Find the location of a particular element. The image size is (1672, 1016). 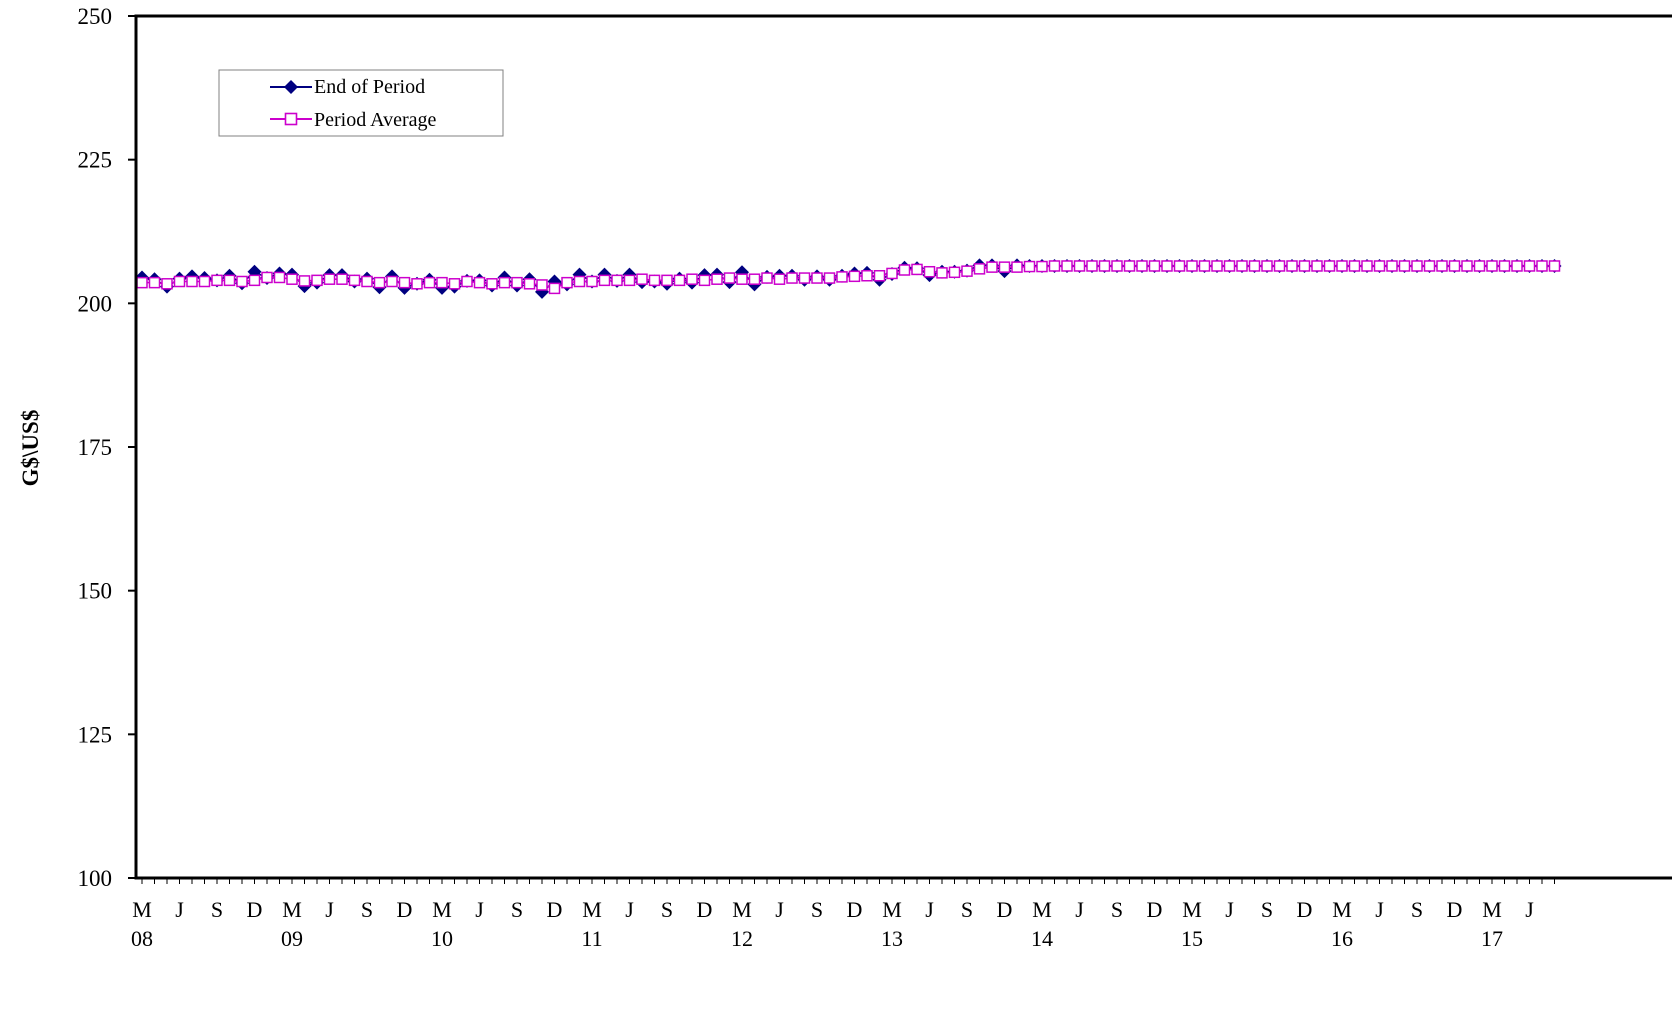

x-year-label: 17 is located at coordinates (1492, 938).